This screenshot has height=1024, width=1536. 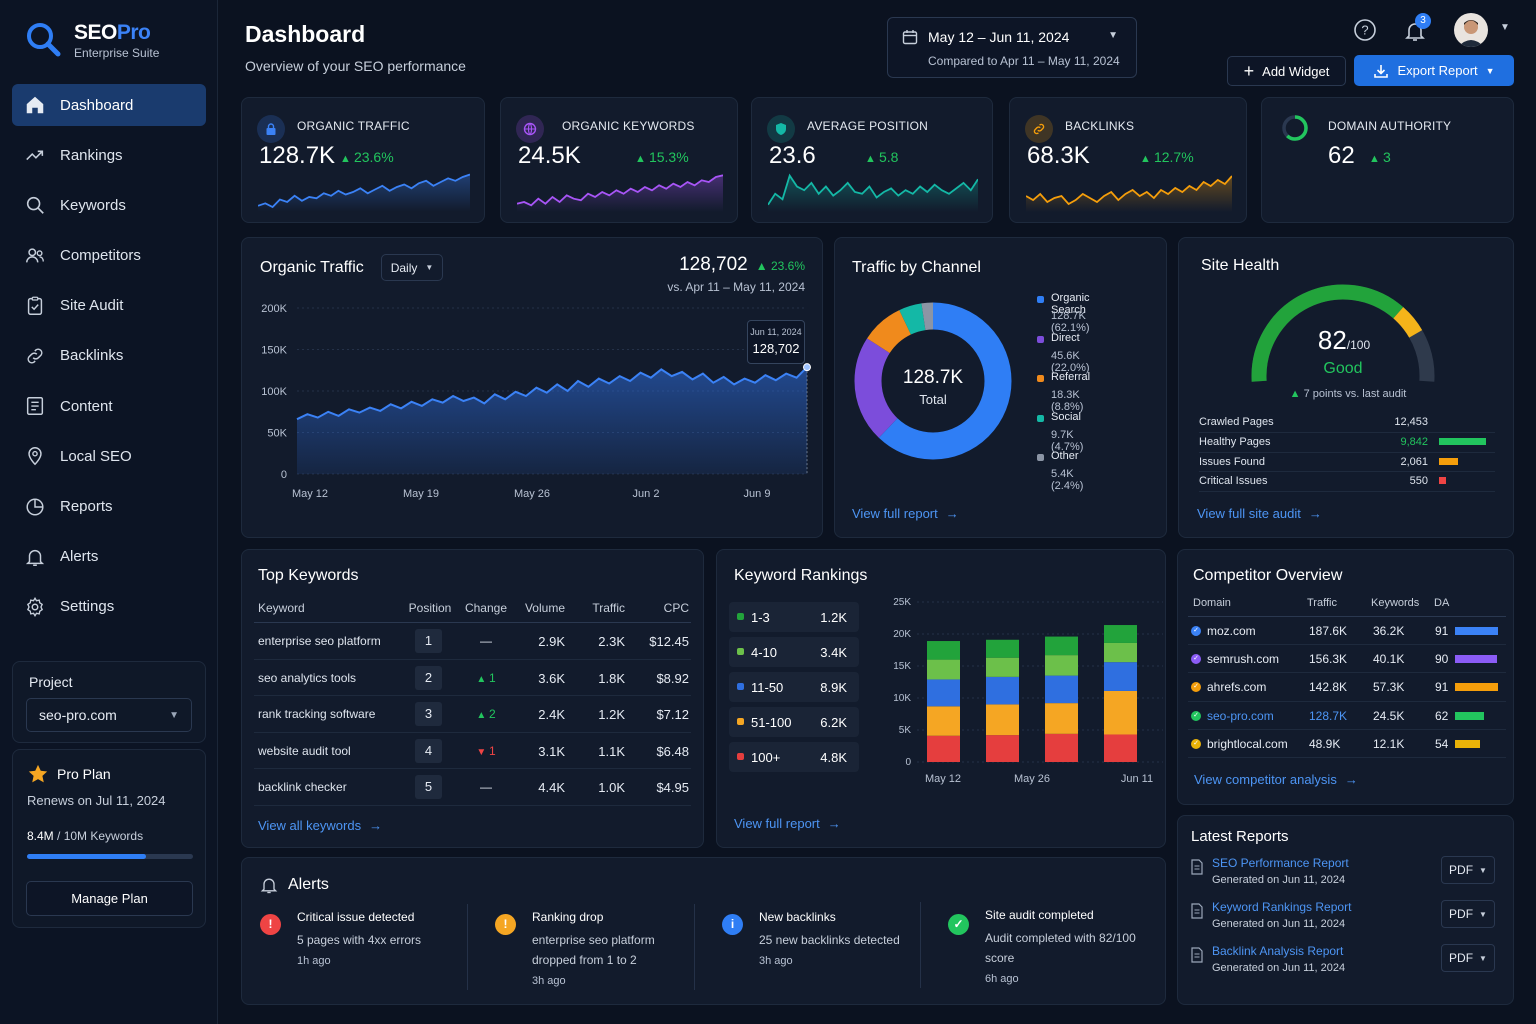 What do you see at coordinates (472, 678) in the screenshot?
I see `table-row: seo analytics tools 2 ▲ 1 3.6K 1.8K $8.92` at bounding box center [472, 678].